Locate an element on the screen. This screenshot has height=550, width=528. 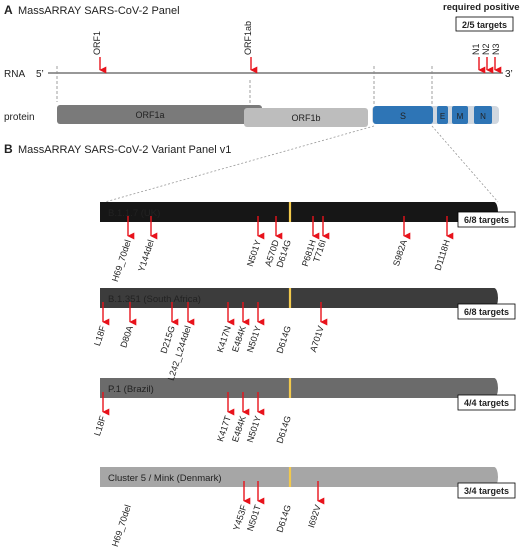
panel-a-letter: A is located at coordinates (8, 10).